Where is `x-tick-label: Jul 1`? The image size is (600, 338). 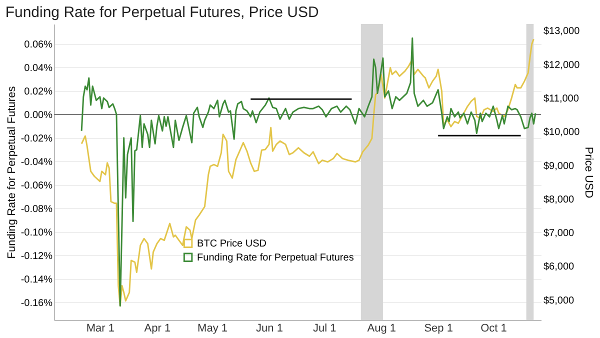
x-tick-label: Jul 1 is located at coordinates (324, 328).